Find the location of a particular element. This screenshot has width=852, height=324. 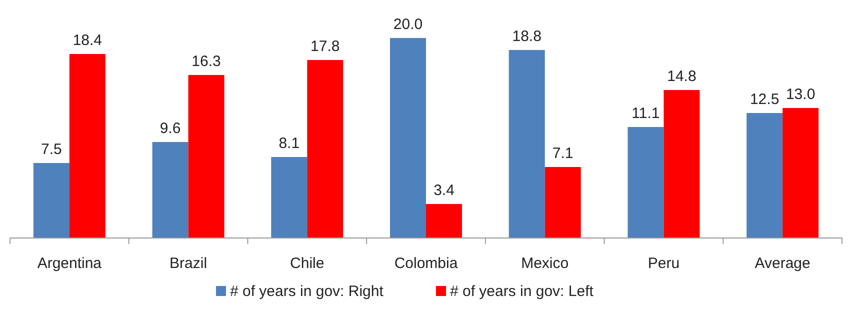

data-label: 11.1 is located at coordinates (646, 113).